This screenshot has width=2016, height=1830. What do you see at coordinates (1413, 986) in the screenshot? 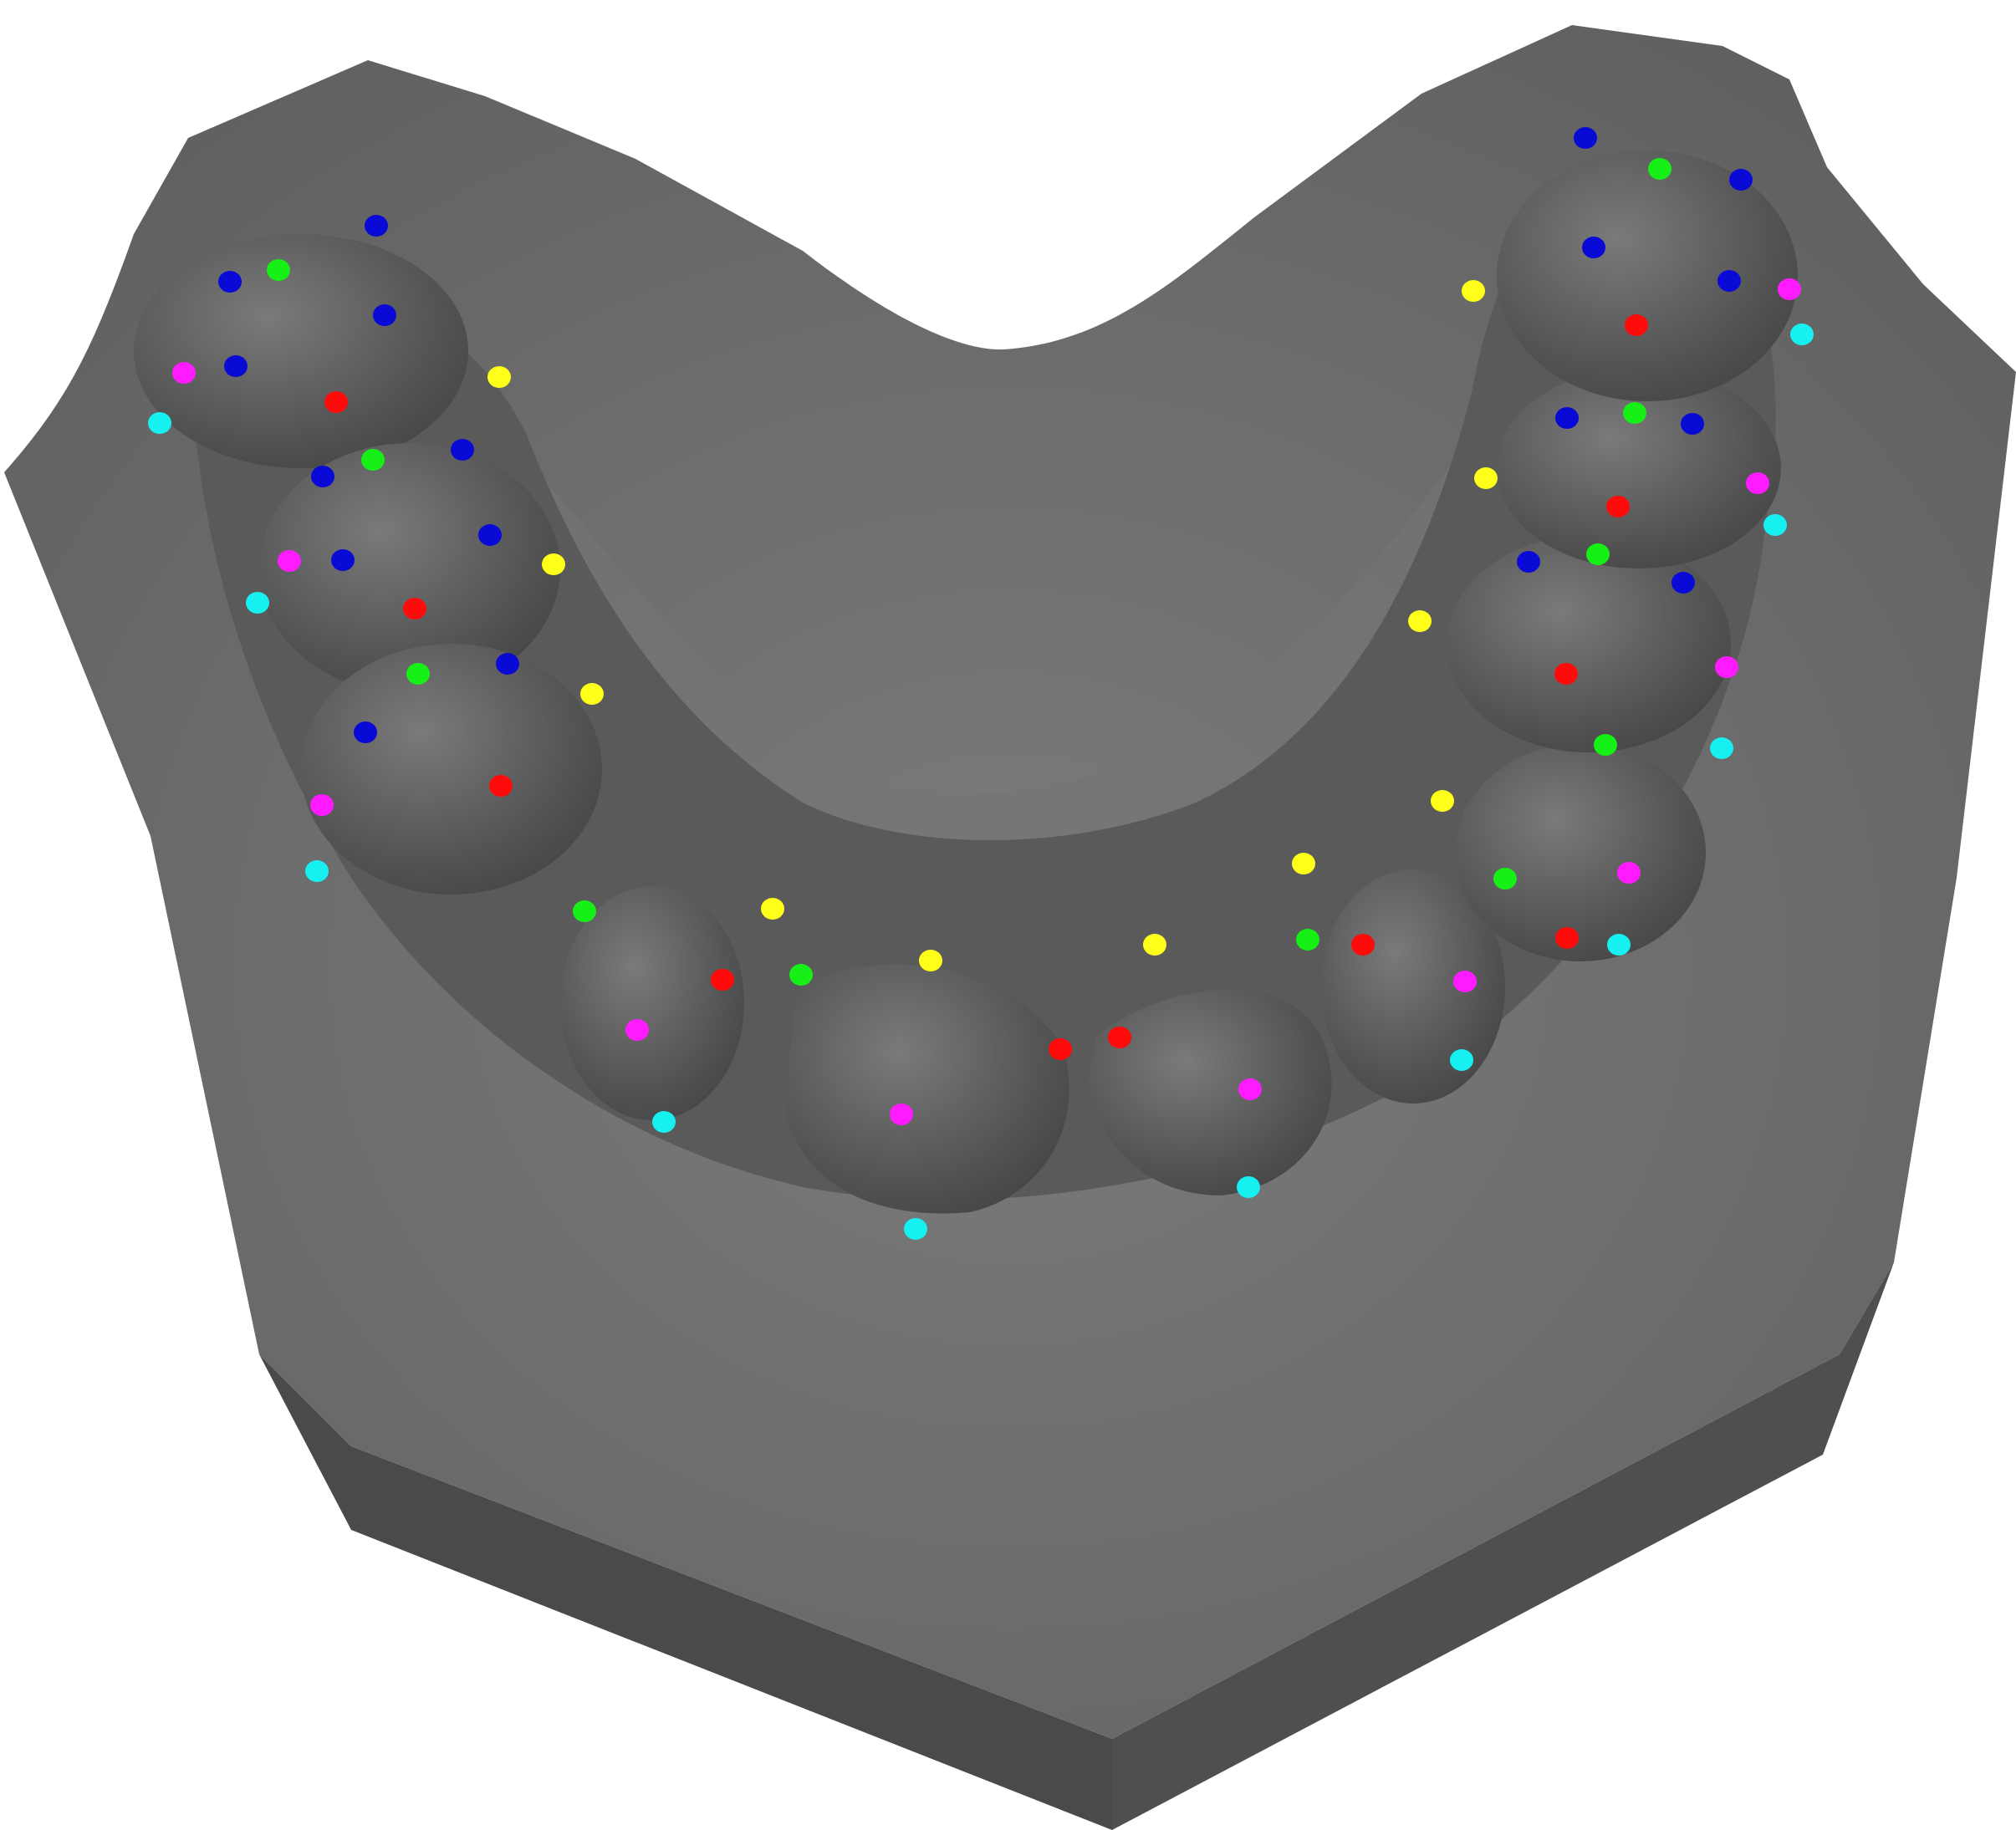
I see `tooth-right-lateral` at bounding box center [1413, 986].